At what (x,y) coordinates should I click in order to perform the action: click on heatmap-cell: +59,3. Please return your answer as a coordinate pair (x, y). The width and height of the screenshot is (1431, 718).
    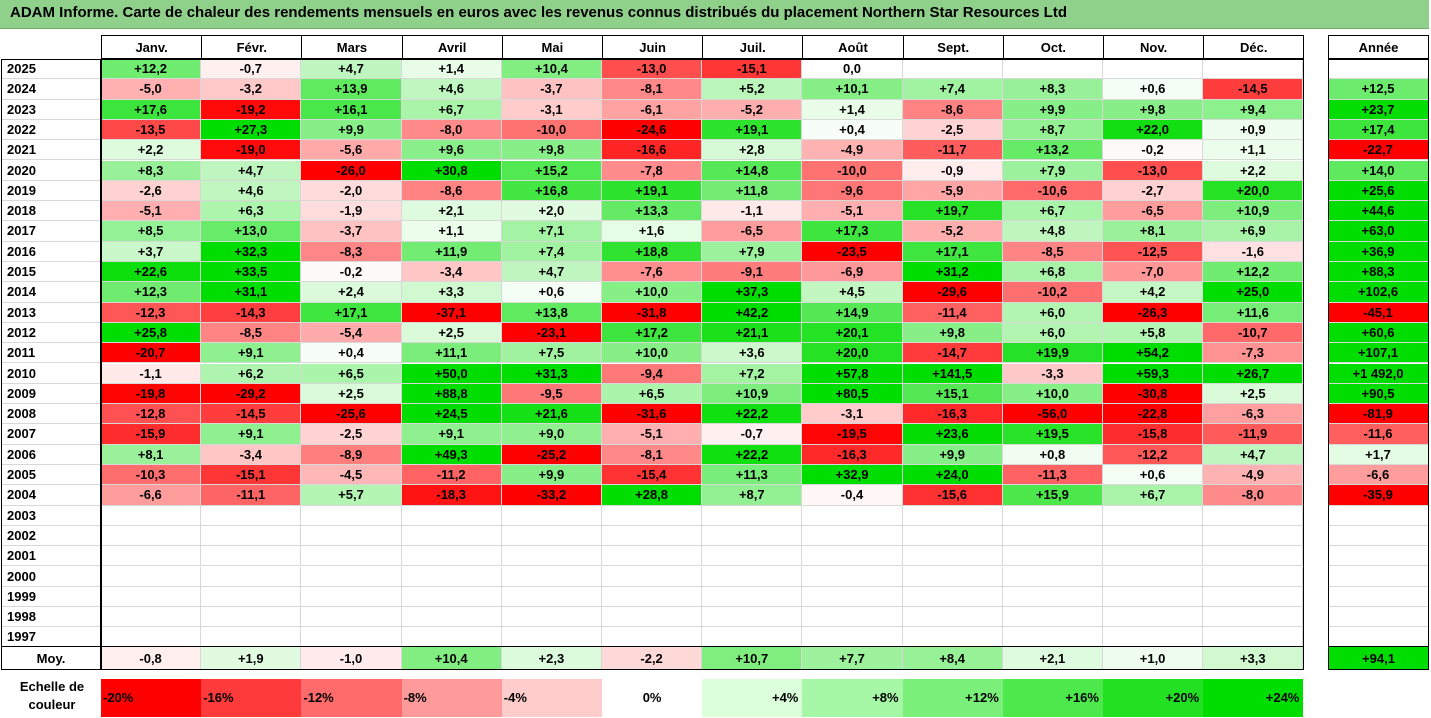
    Looking at the image, I should click on (1153, 373).